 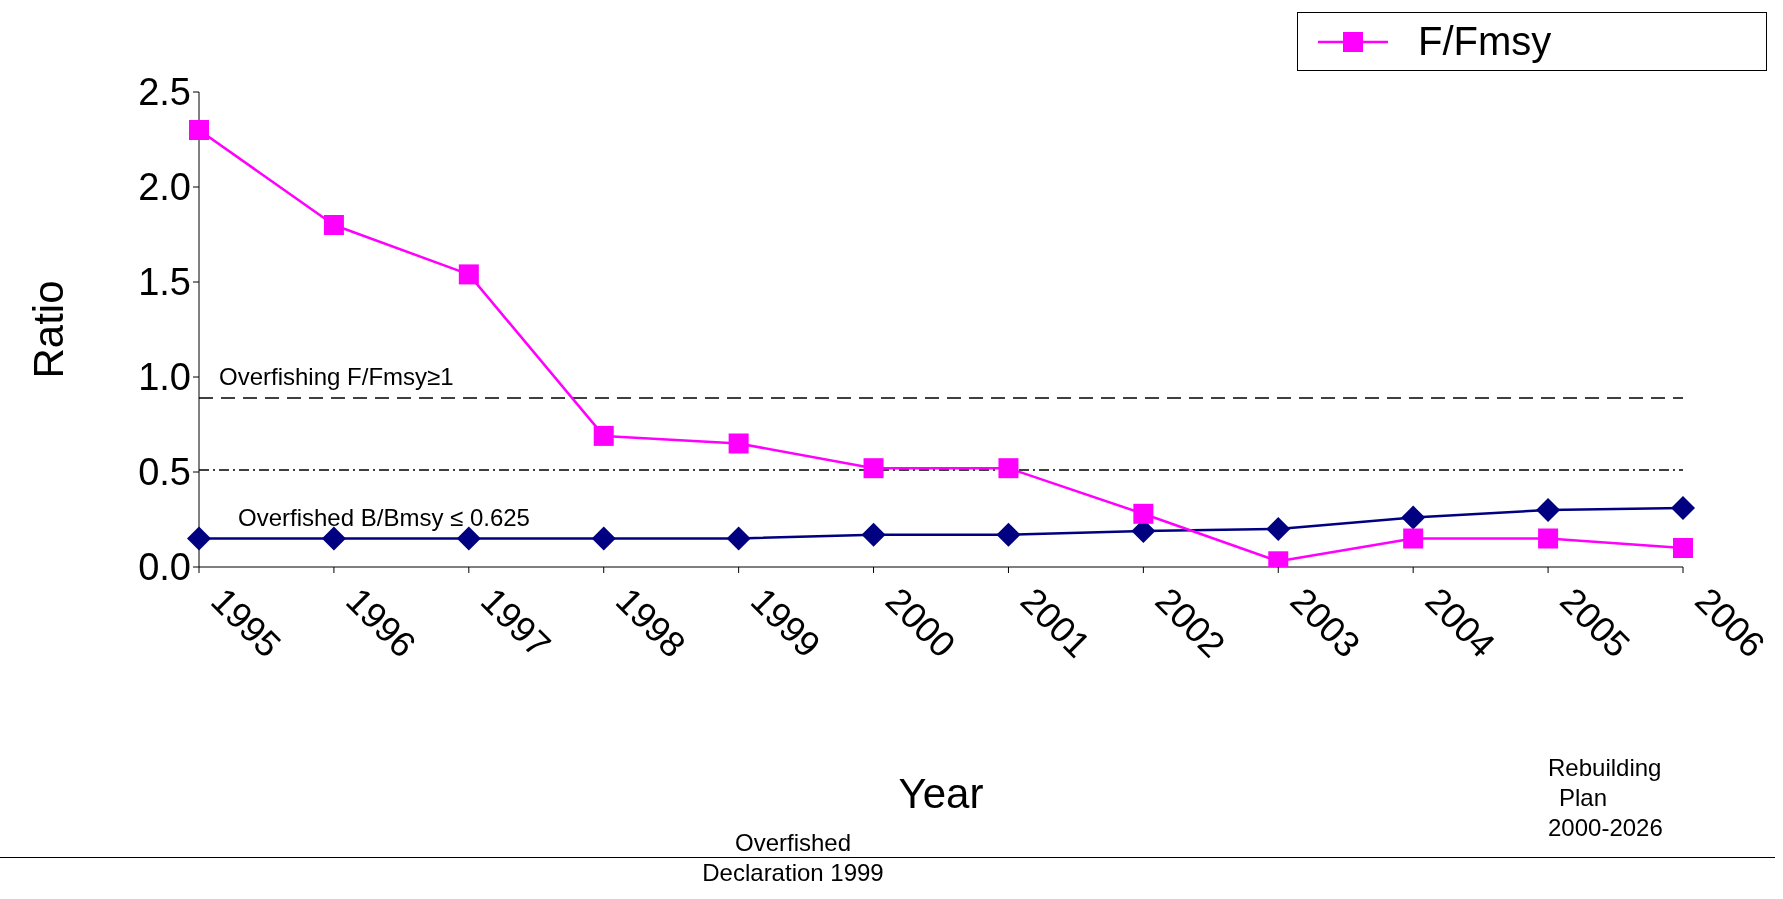 What do you see at coordinates (516, 622) in the screenshot?
I see `x-tick-label: 1997` at bounding box center [516, 622].